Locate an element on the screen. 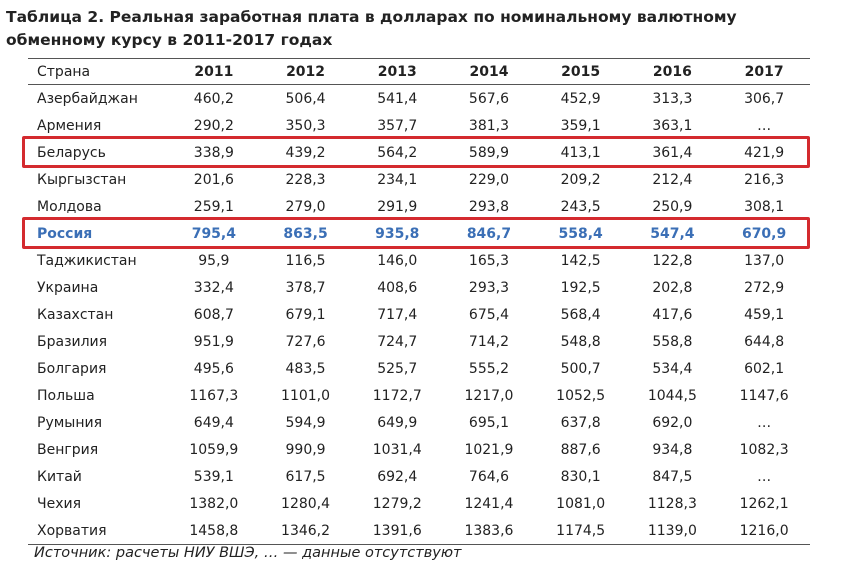  value-cell: 279,0 is located at coordinates (305, 206).